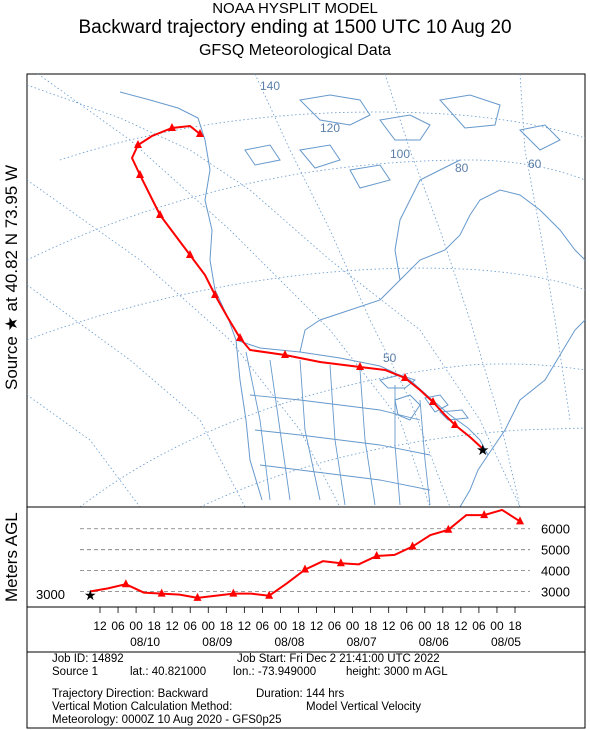 The width and height of the screenshot is (590, 730). What do you see at coordinates (88, 659) in the screenshot?
I see `job-id: Job ID: 14892` at bounding box center [88, 659].